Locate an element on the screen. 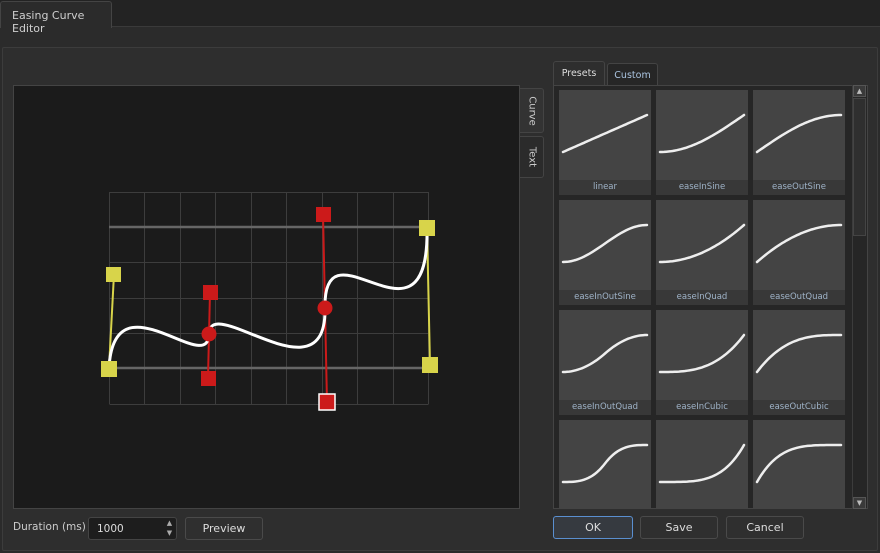  preview-button: Preview is located at coordinates (224, 528).